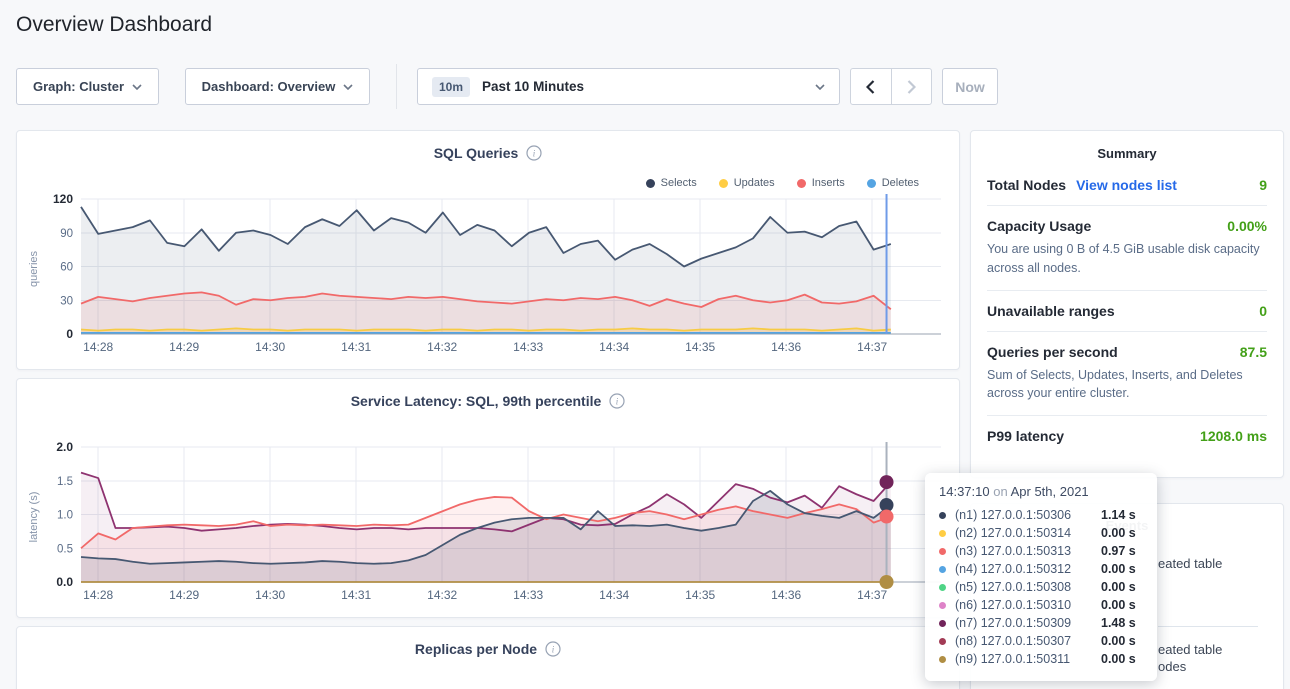 Image resolution: width=1290 pixels, height=689 pixels. Describe the element at coordinates (1263, 310) in the screenshot. I see `unavailable-ranges-value: 0` at that location.